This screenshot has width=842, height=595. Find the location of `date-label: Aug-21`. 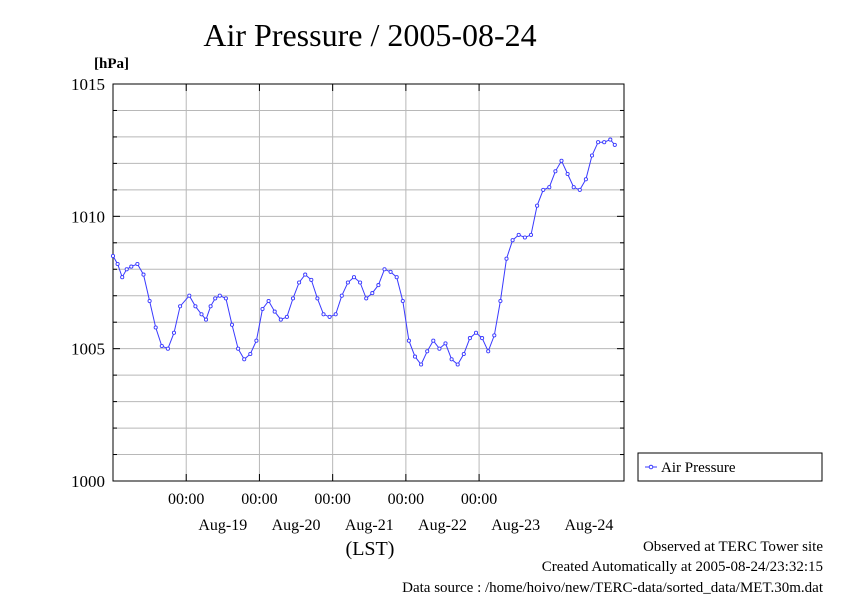

date-label: Aug-21 is located at coordinates (369, 525).